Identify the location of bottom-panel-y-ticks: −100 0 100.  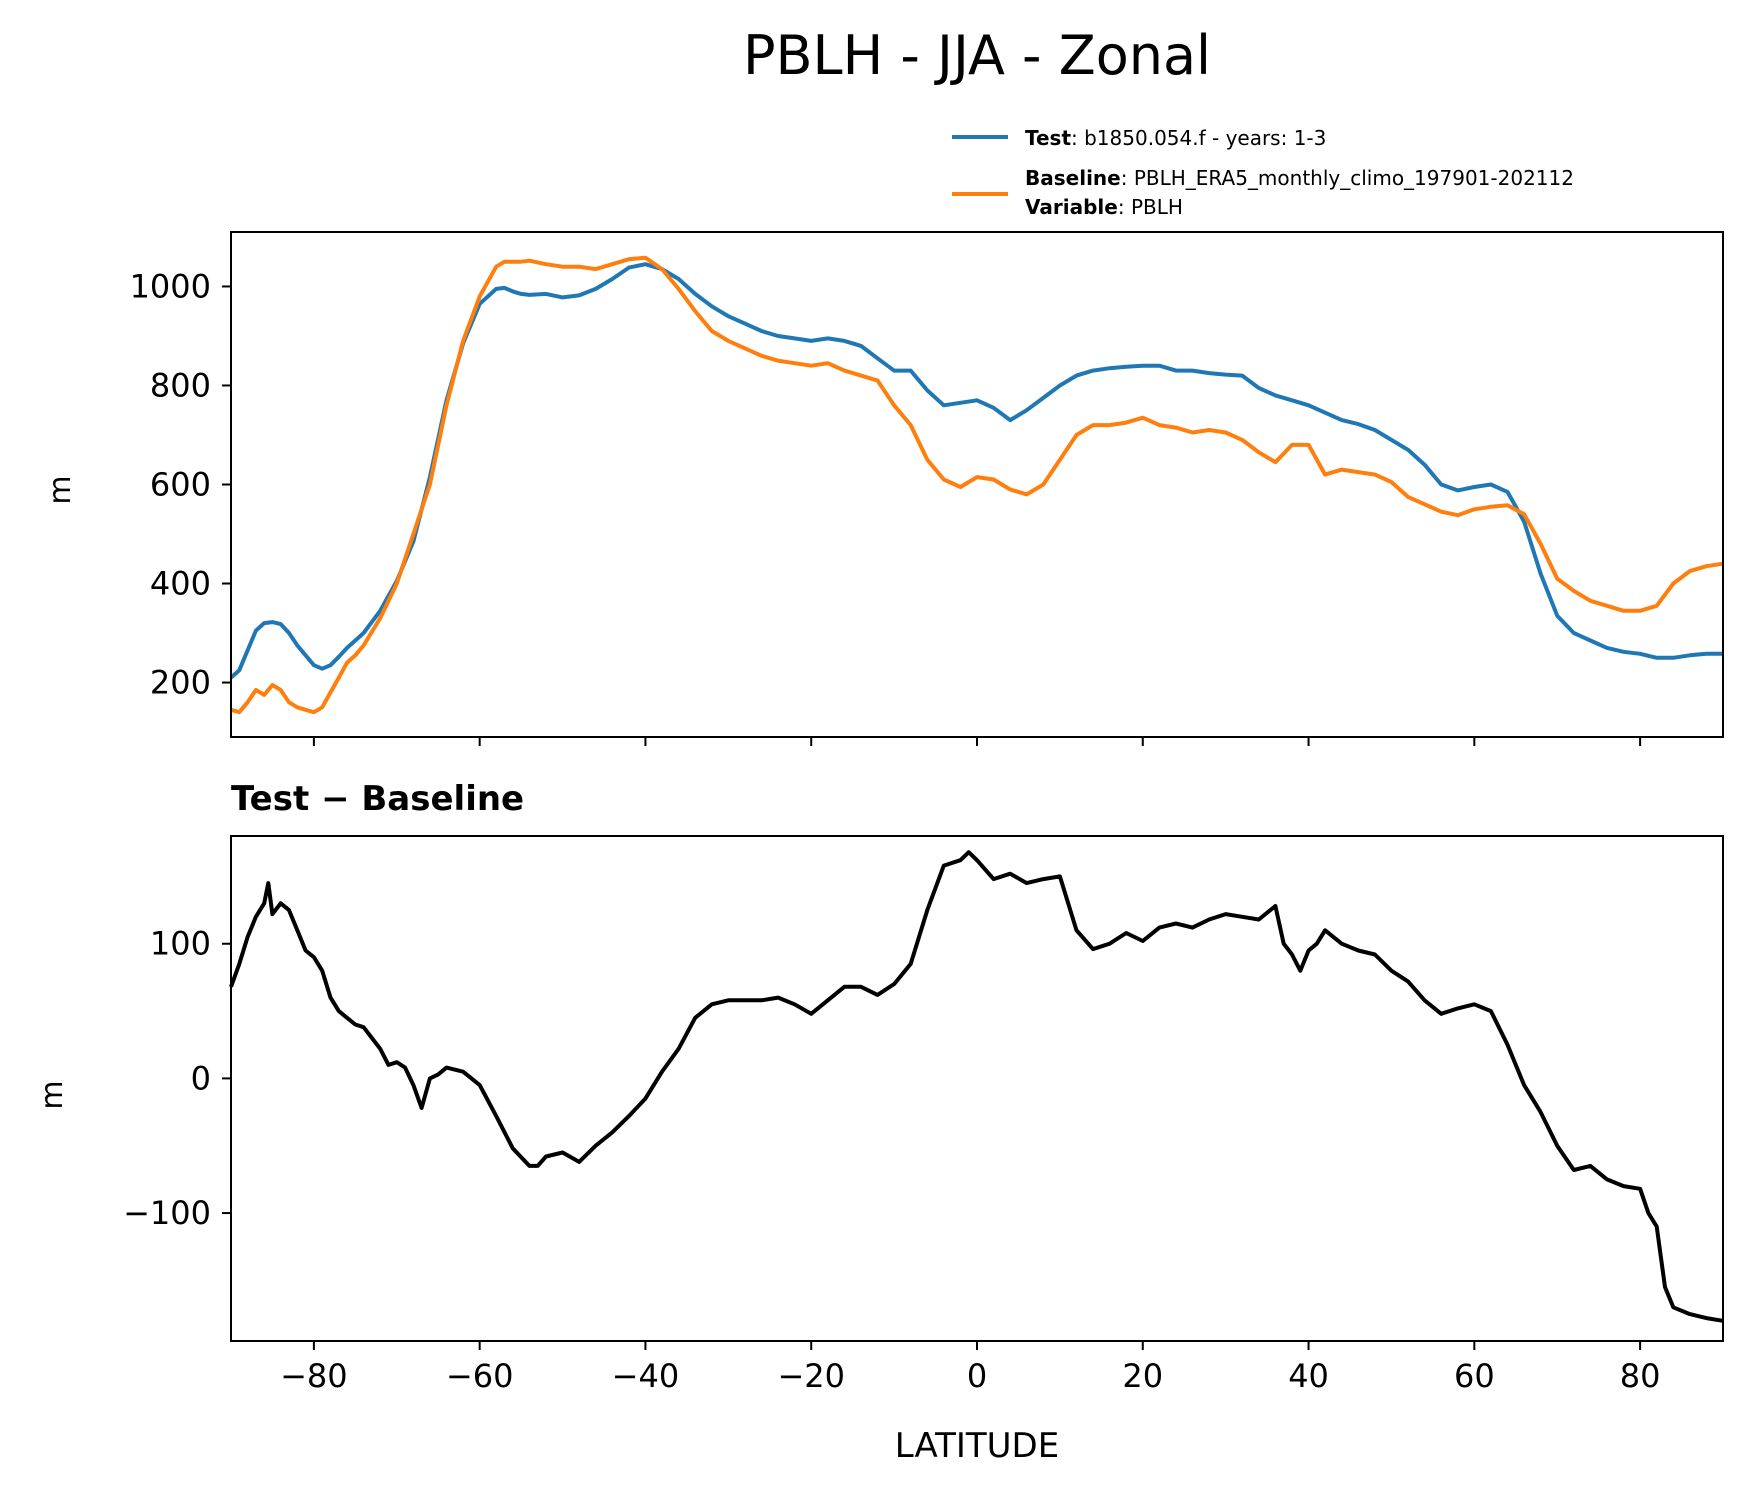
(177, 1078).